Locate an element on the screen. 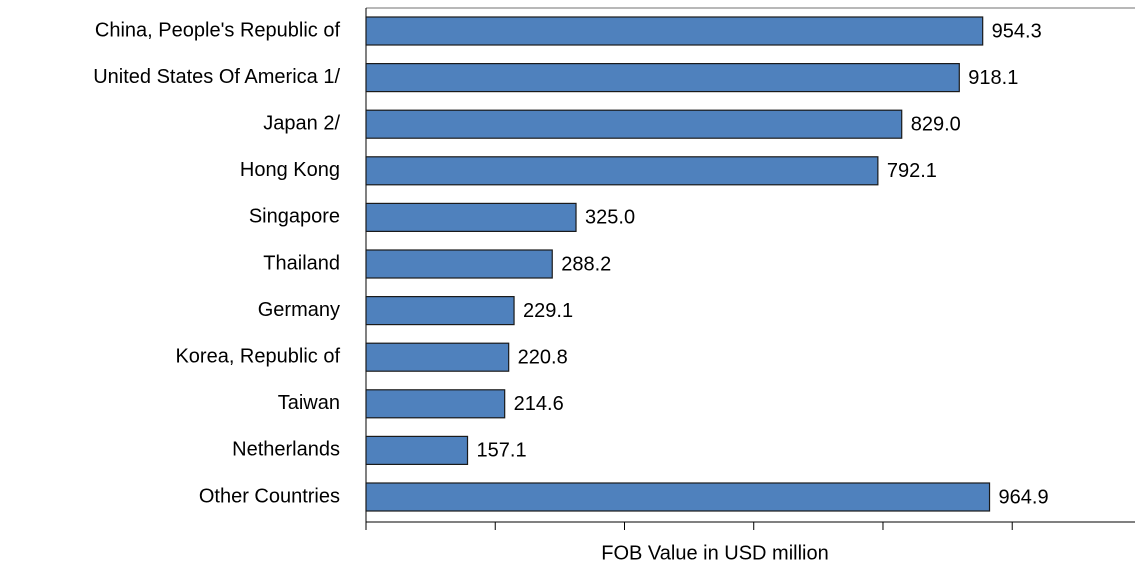 Image resolution: width=1135 pixels, height=570 pixels. y-tick-label: Korea, Republic of is located at coordinates (257, 356).